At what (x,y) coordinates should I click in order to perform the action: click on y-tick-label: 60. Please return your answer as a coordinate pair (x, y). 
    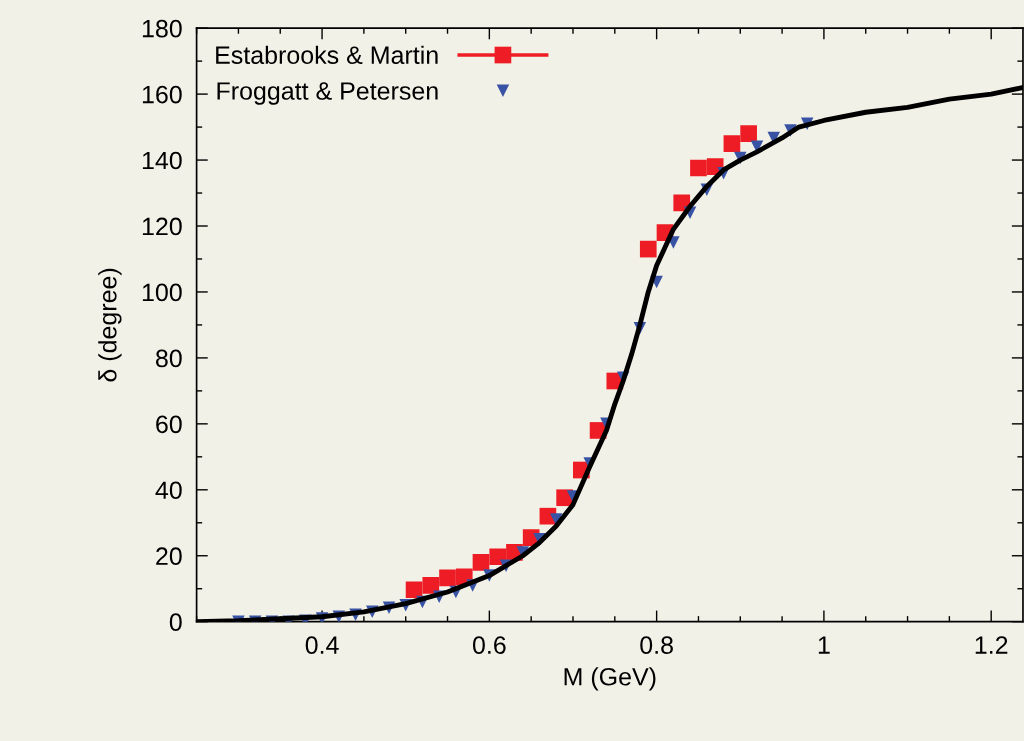
    Looking at the image, I should click on (169, 424).